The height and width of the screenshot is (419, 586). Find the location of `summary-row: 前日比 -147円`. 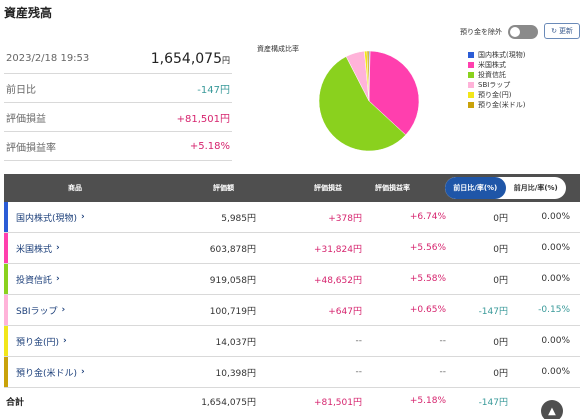

summary-row: 前日比 -147円 is located at coordinates (118, 88).